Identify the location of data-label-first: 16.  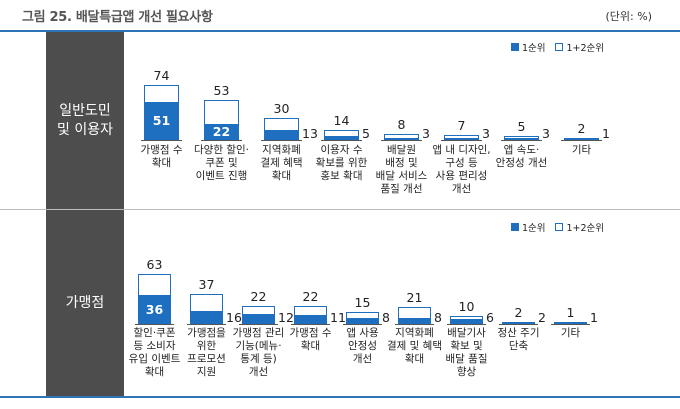
(234, 317).